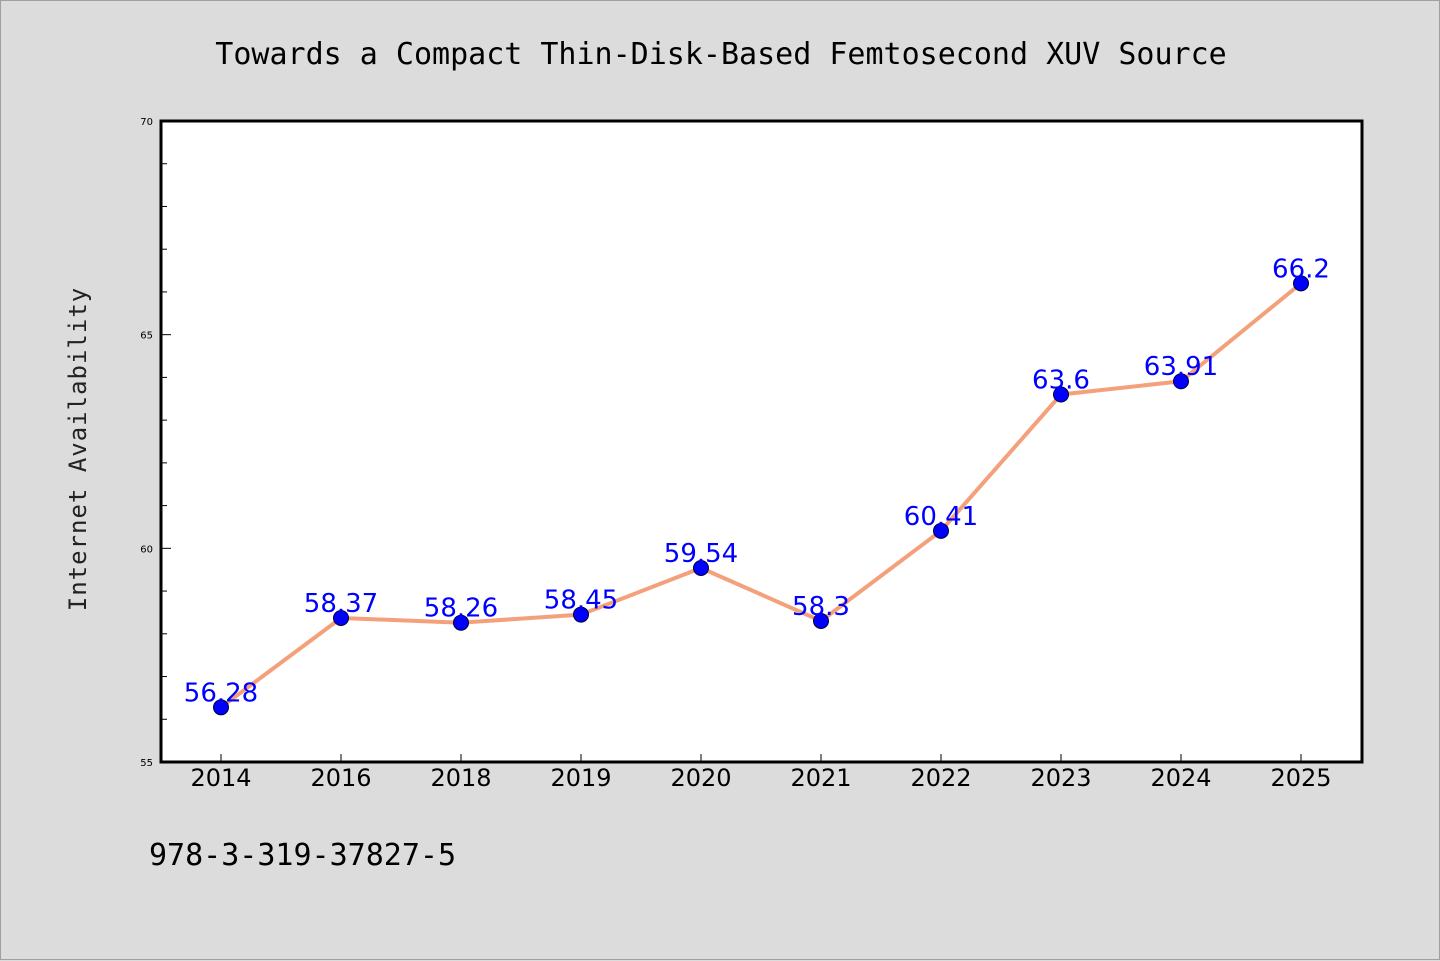 This screenshot has height=961, width=1440. I want to click on data-label: 63.91, so click(1181, 367).